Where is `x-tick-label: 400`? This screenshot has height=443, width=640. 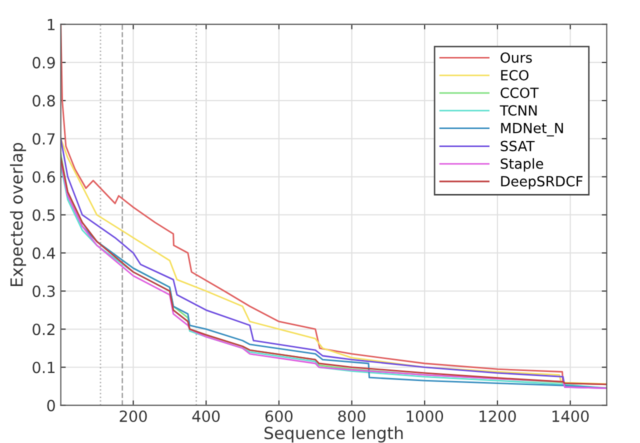
x-tick-label: 400 is located at coordinates (206, 416).